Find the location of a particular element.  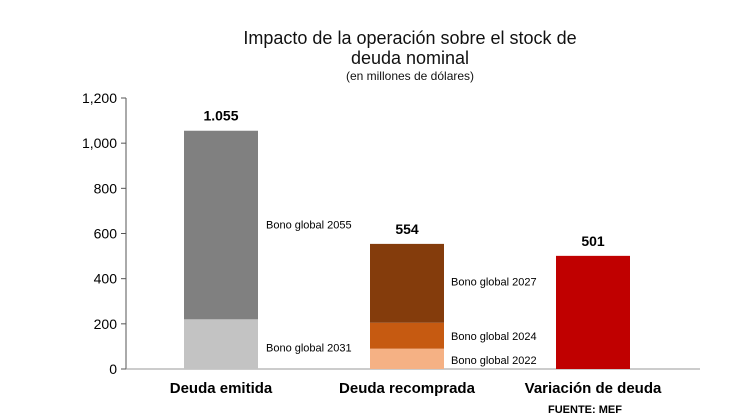

chart-subtitle: (en millones de dólares) is located at coordinates (410, 76).